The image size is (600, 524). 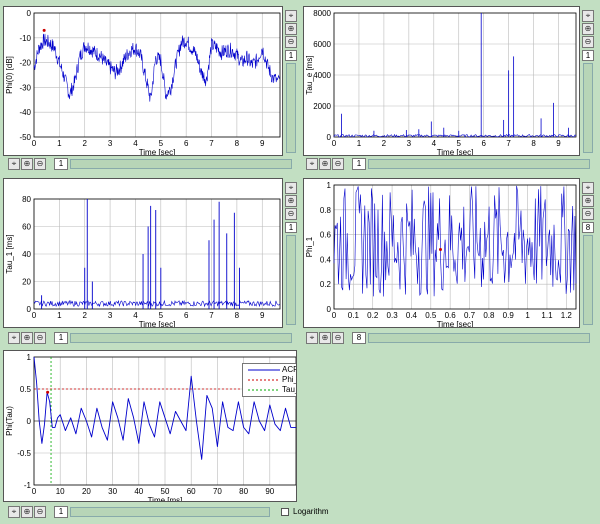 I want to click on x-tick-label: 10, so click(x=60, y=491).